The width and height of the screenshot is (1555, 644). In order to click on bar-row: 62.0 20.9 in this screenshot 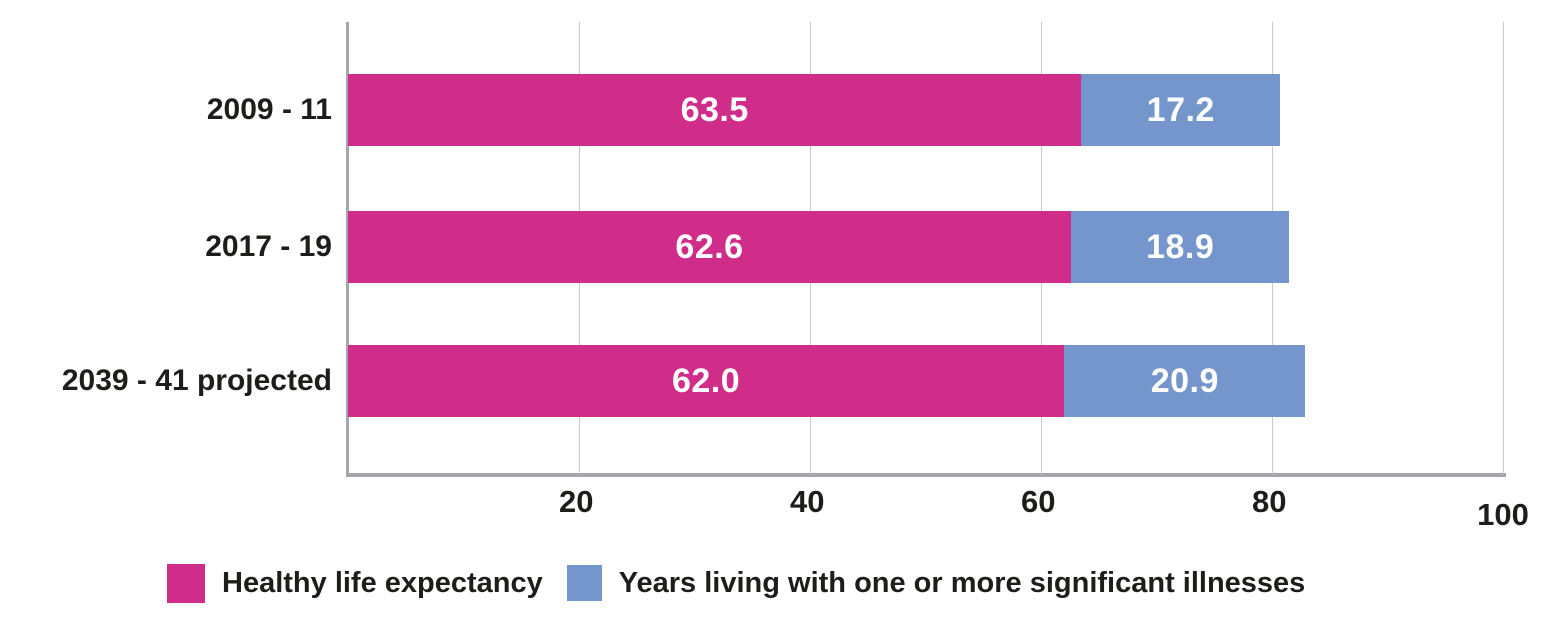, I will do `click(827, 381)`.